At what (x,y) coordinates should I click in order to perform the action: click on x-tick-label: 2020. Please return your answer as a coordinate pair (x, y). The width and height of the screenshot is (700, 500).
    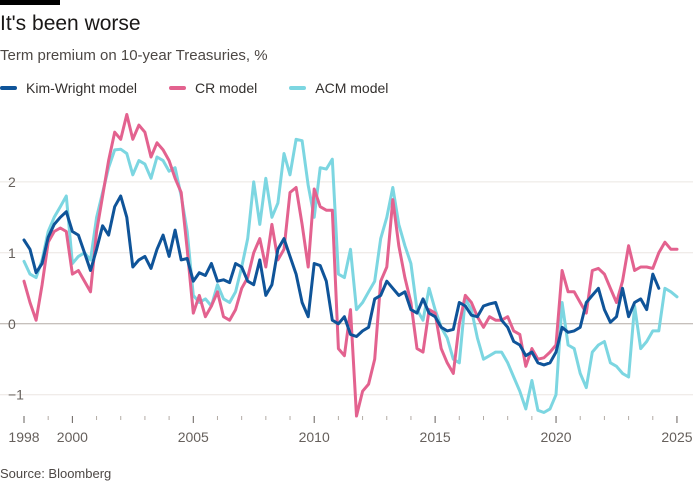
    Looking at the image, I should click on (555, 437).